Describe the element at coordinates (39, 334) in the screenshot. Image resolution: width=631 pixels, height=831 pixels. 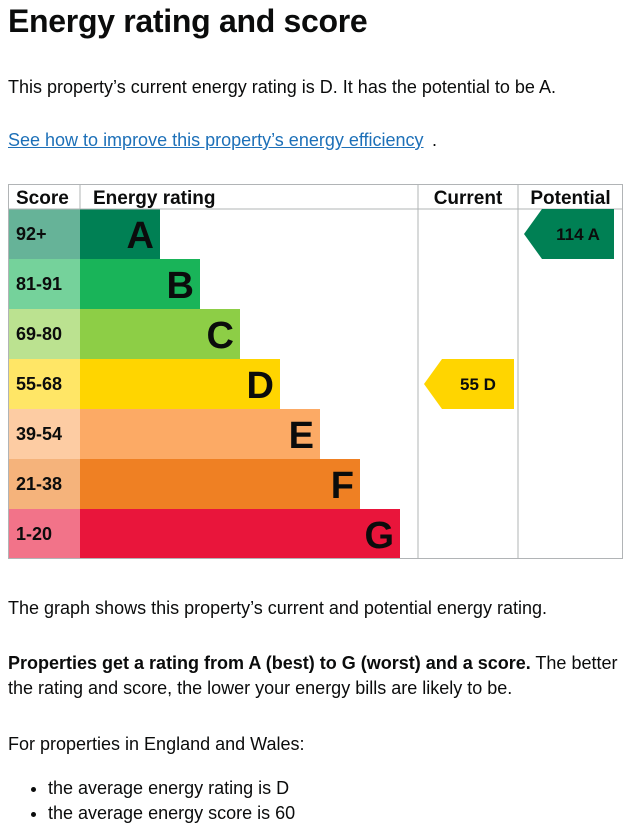
I see `score-range-c: 69-80` at that location.